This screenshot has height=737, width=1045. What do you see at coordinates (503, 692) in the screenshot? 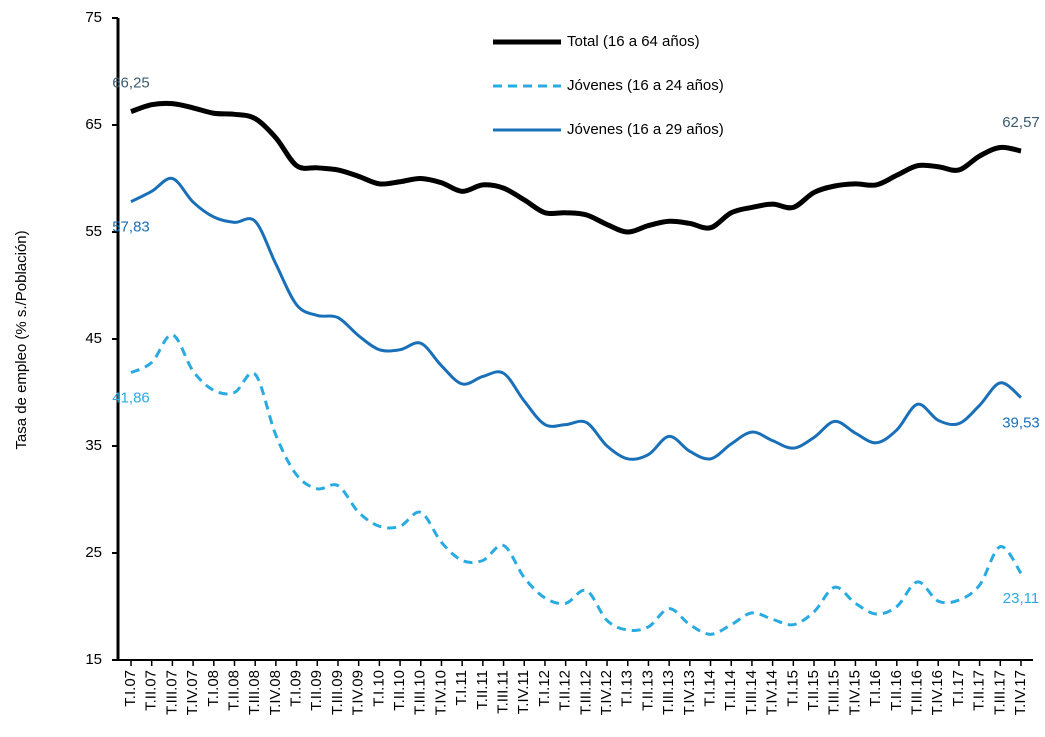
I see `x-tick-label: T.III.11` at bounding box center [503, 692].